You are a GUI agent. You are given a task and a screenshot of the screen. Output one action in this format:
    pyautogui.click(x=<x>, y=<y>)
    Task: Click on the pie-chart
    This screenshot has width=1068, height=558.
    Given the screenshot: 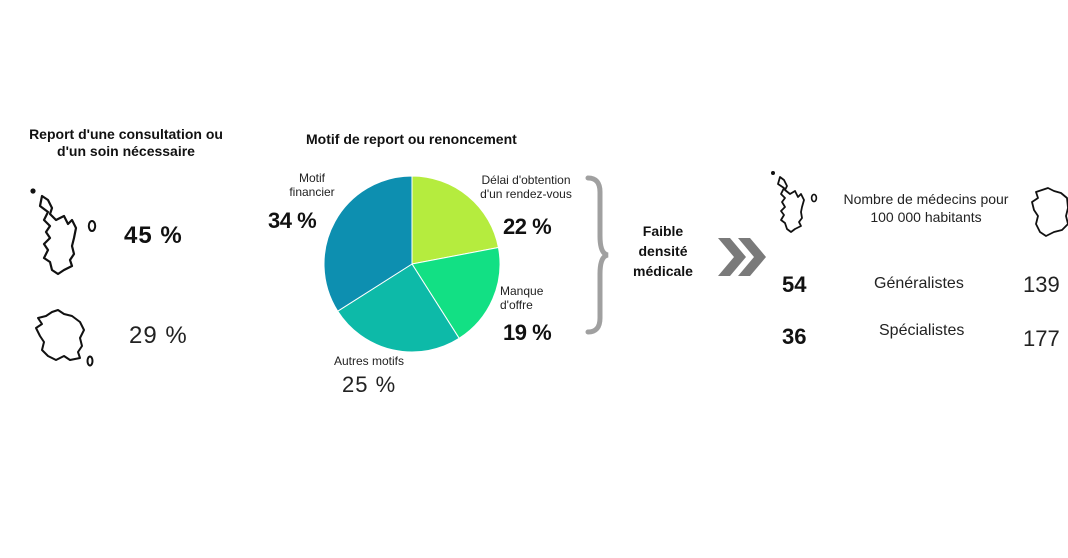 What is the action you would take?
    pyautogui.click(x=412, y=264)
    